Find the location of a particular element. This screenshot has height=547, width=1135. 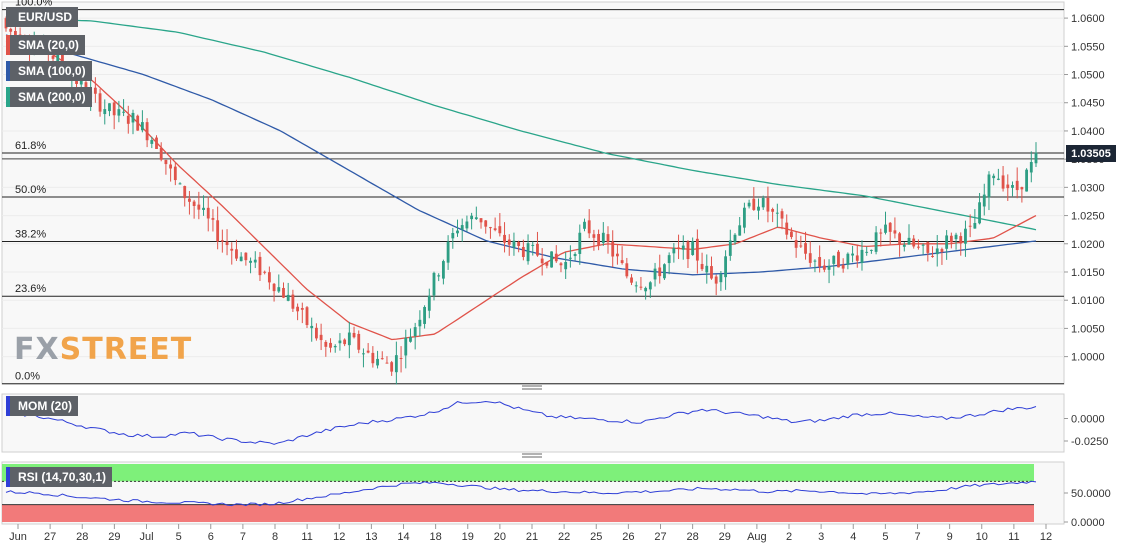

x-tick-label: 21 is located at coordinates (532, 537).